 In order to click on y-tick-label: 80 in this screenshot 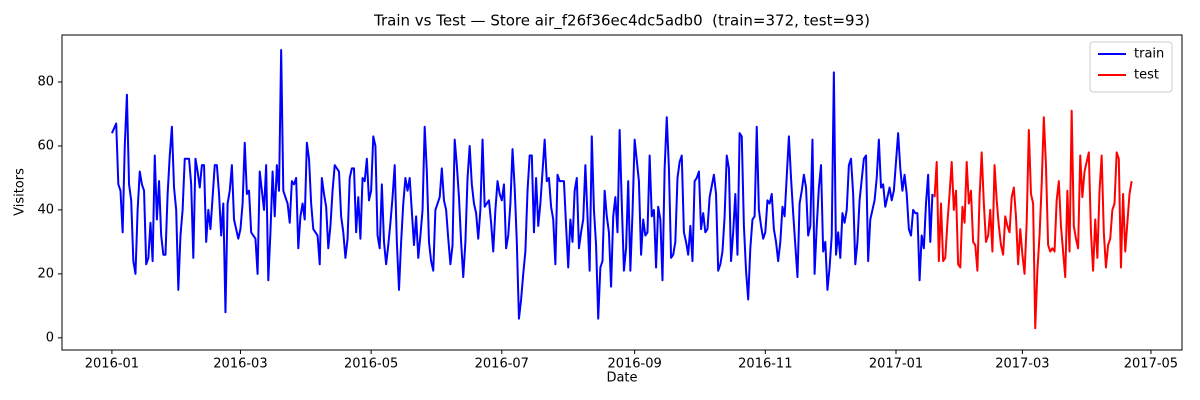, I will do `click(45, 82)`.